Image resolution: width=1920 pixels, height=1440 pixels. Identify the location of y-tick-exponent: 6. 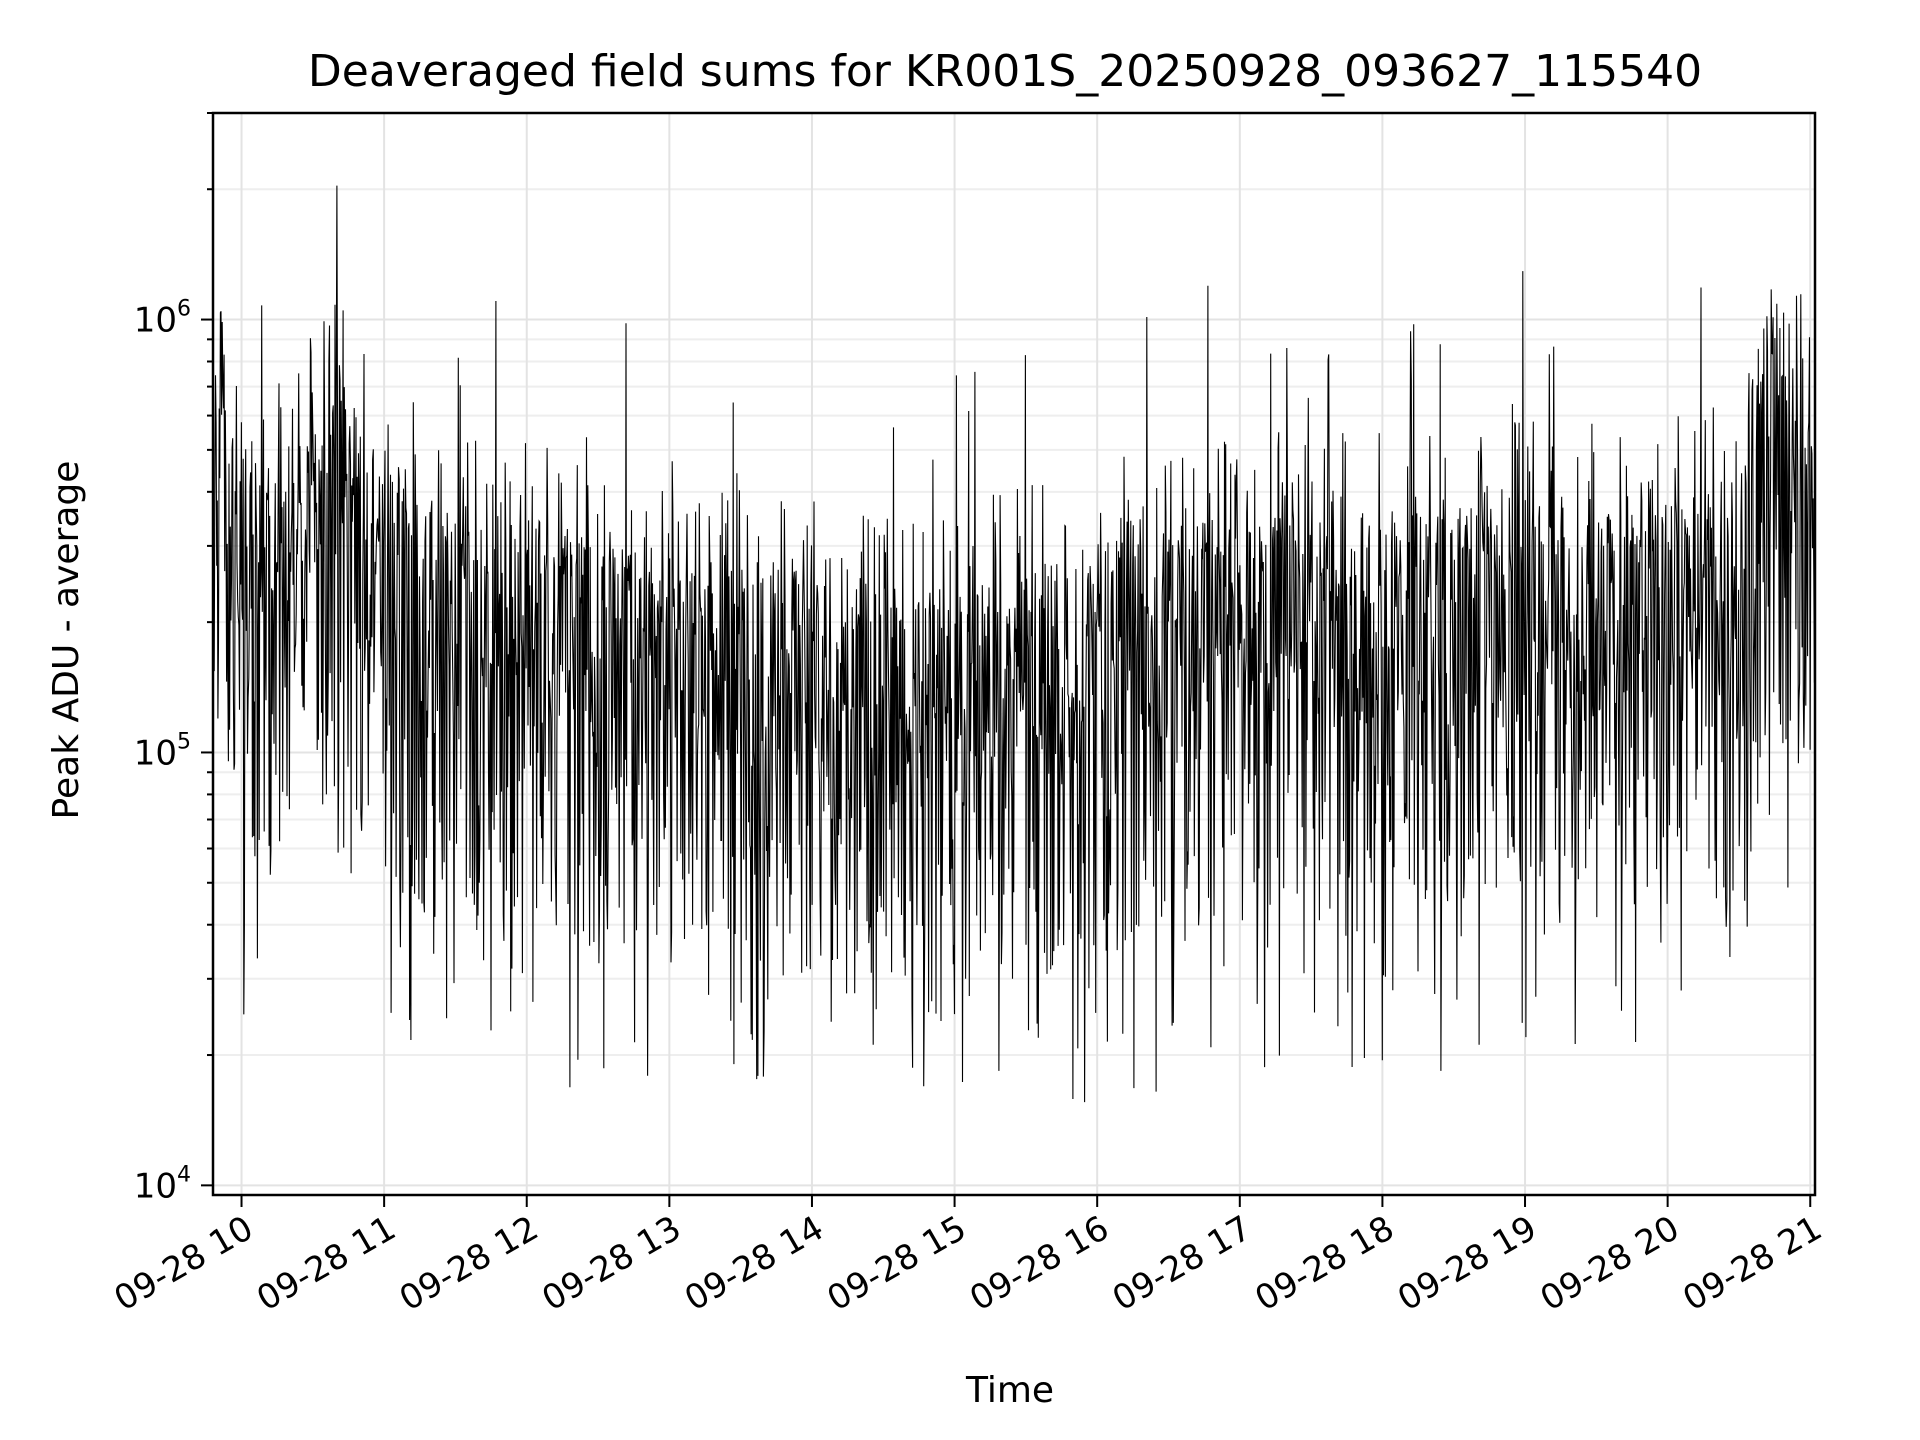
(184, 309).